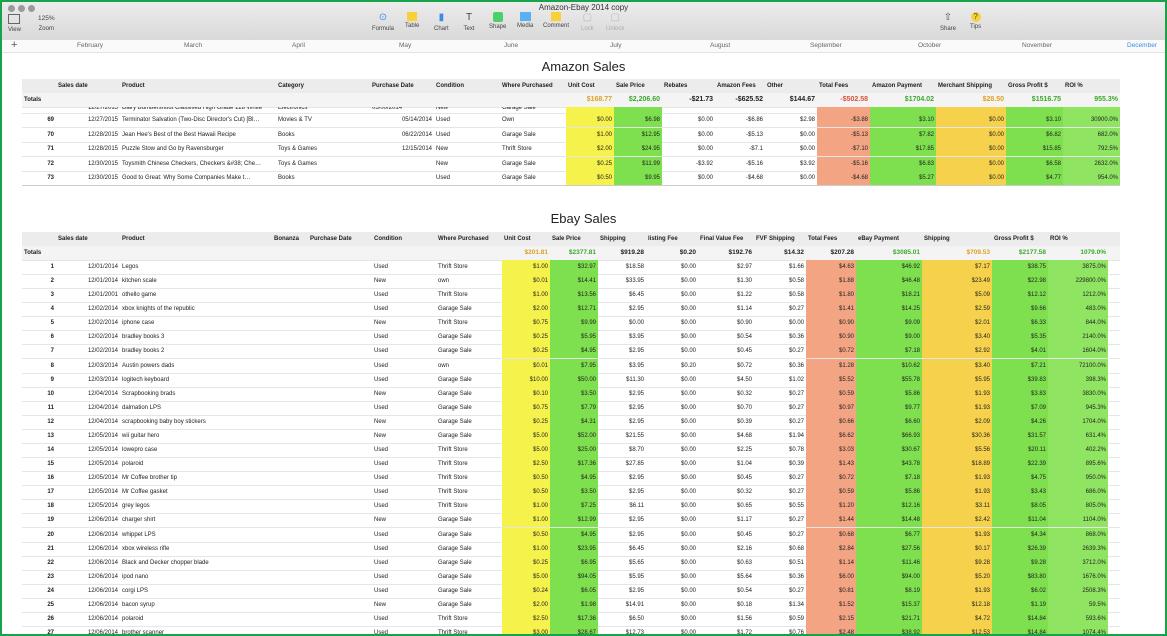  Describe the element at coordinates (957, 548) in the screenshot. I see `ship2-cell: $0.17` at that location.